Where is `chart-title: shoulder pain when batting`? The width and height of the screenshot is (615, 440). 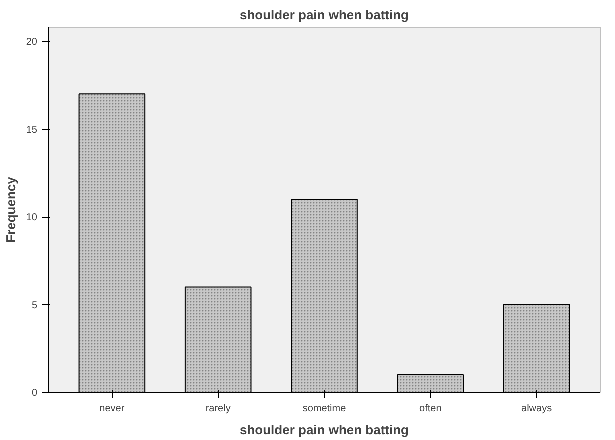
chart-title: shoulder pain when batting is located at coordinates (325, 15).